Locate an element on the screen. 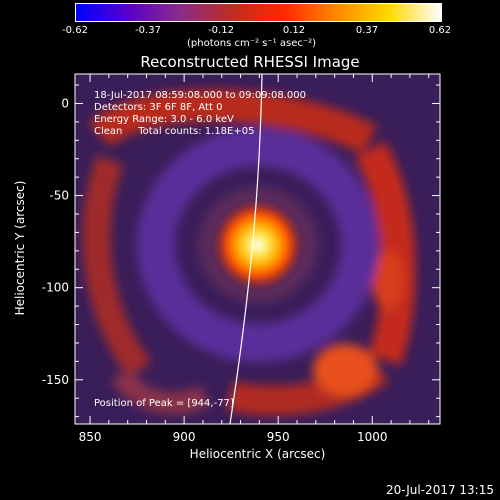 The image size is (500, 500). solar-limb-line is located at coordinates (246, 249).